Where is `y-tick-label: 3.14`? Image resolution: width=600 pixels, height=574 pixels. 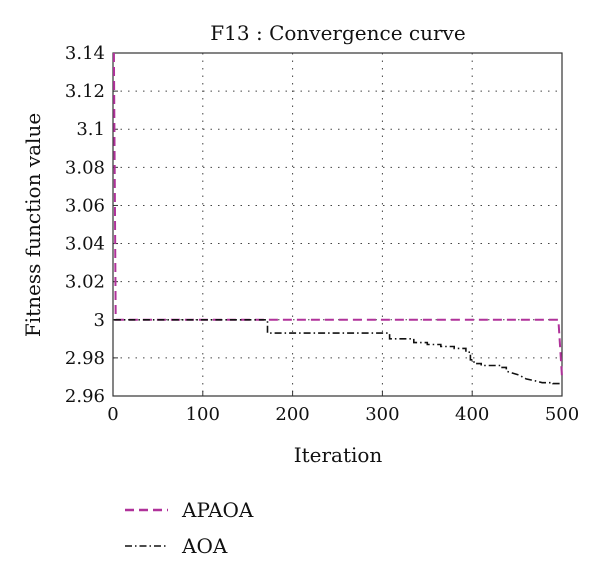
y-tick-label: 3.14 is located at coordinates (85, 53).